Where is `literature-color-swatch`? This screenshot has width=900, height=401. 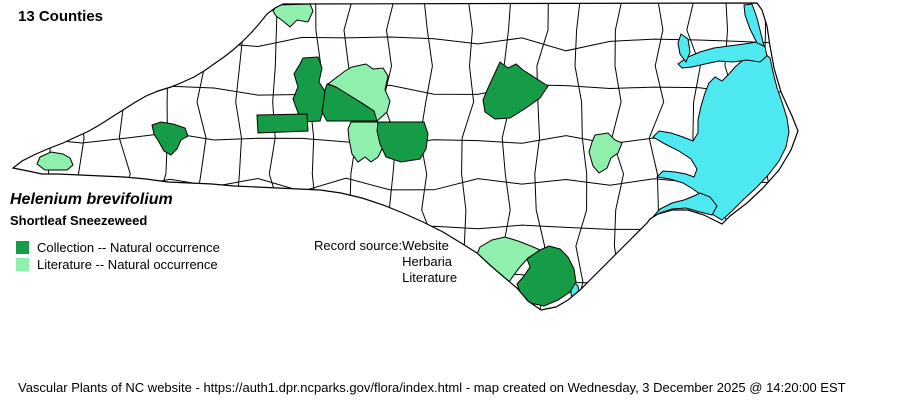 literature-color-swatch is located at coordinates (22, 264).